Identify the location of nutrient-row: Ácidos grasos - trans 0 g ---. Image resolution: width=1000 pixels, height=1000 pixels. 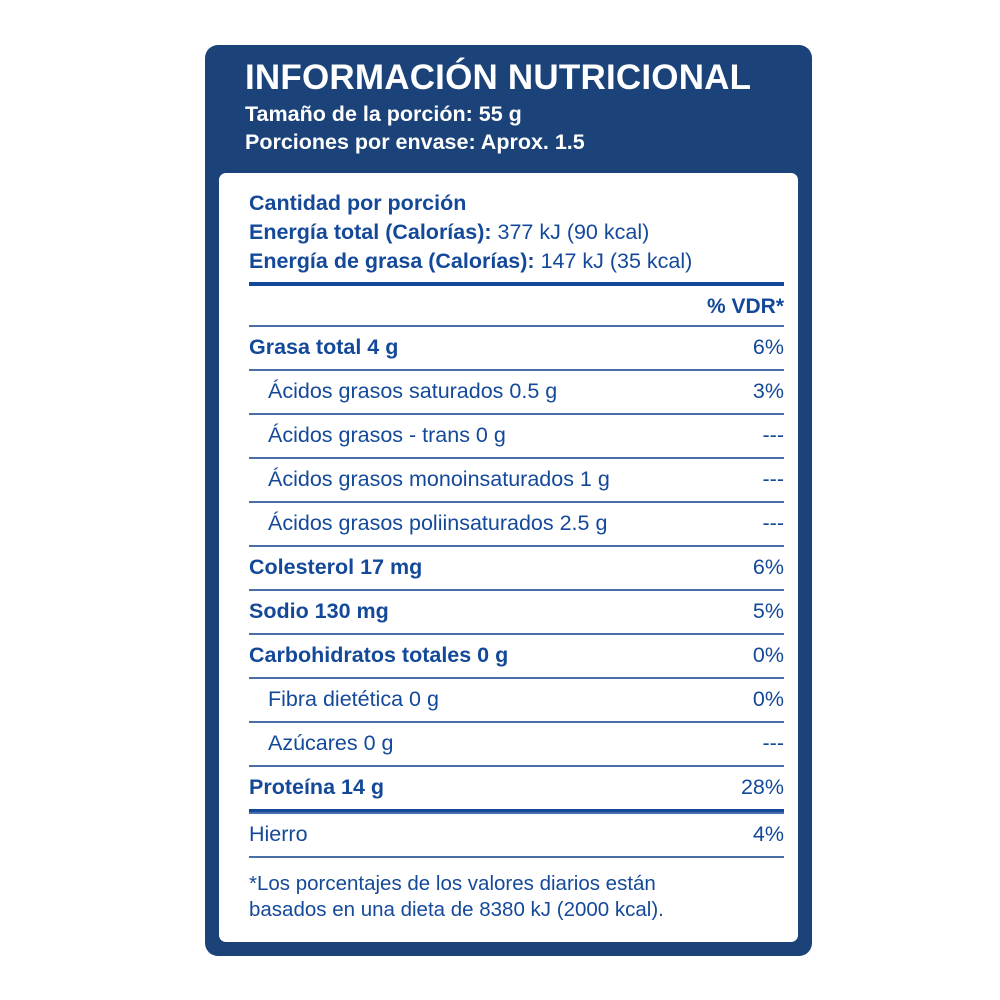
(516, 436).